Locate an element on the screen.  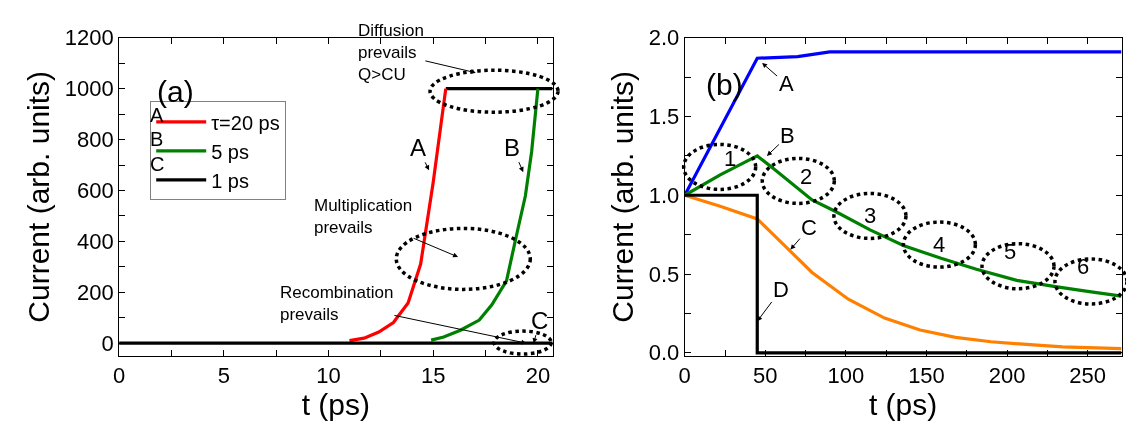
annotation: 1 is located at coordinates (730, 158).